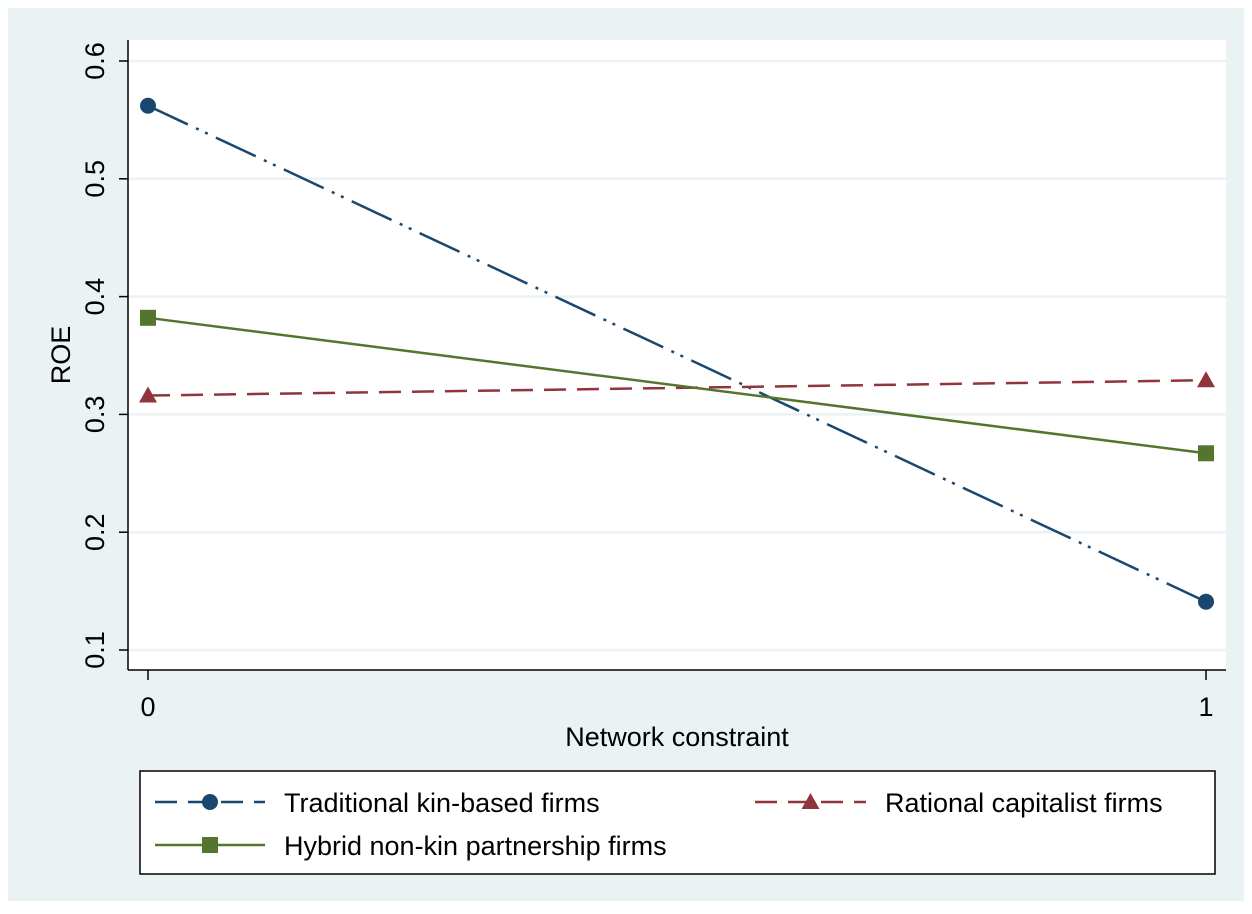 This screenshot has width=1252, height=914. I want to click on y-tick-label-0: 0.1, so click(95, 650).